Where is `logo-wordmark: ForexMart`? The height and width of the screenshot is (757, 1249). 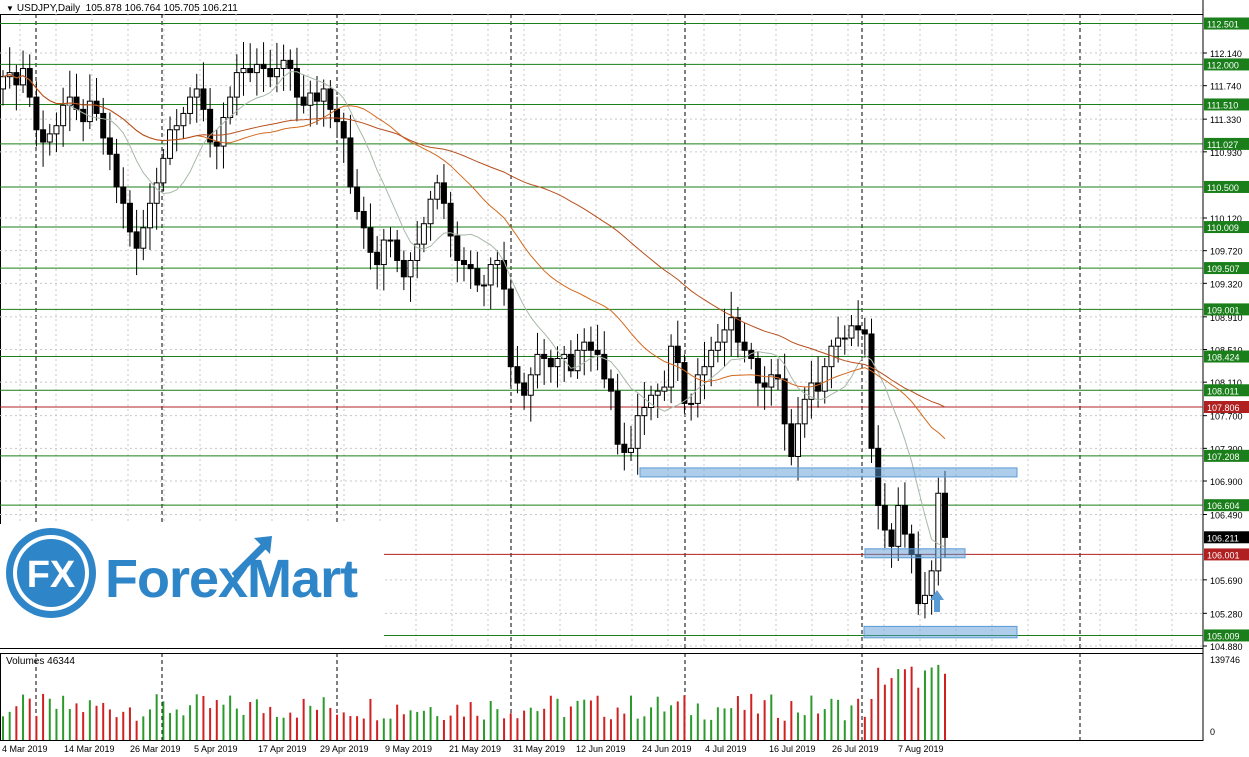
logo-wordmark: ForexMart is located at coordinates (231, 579).